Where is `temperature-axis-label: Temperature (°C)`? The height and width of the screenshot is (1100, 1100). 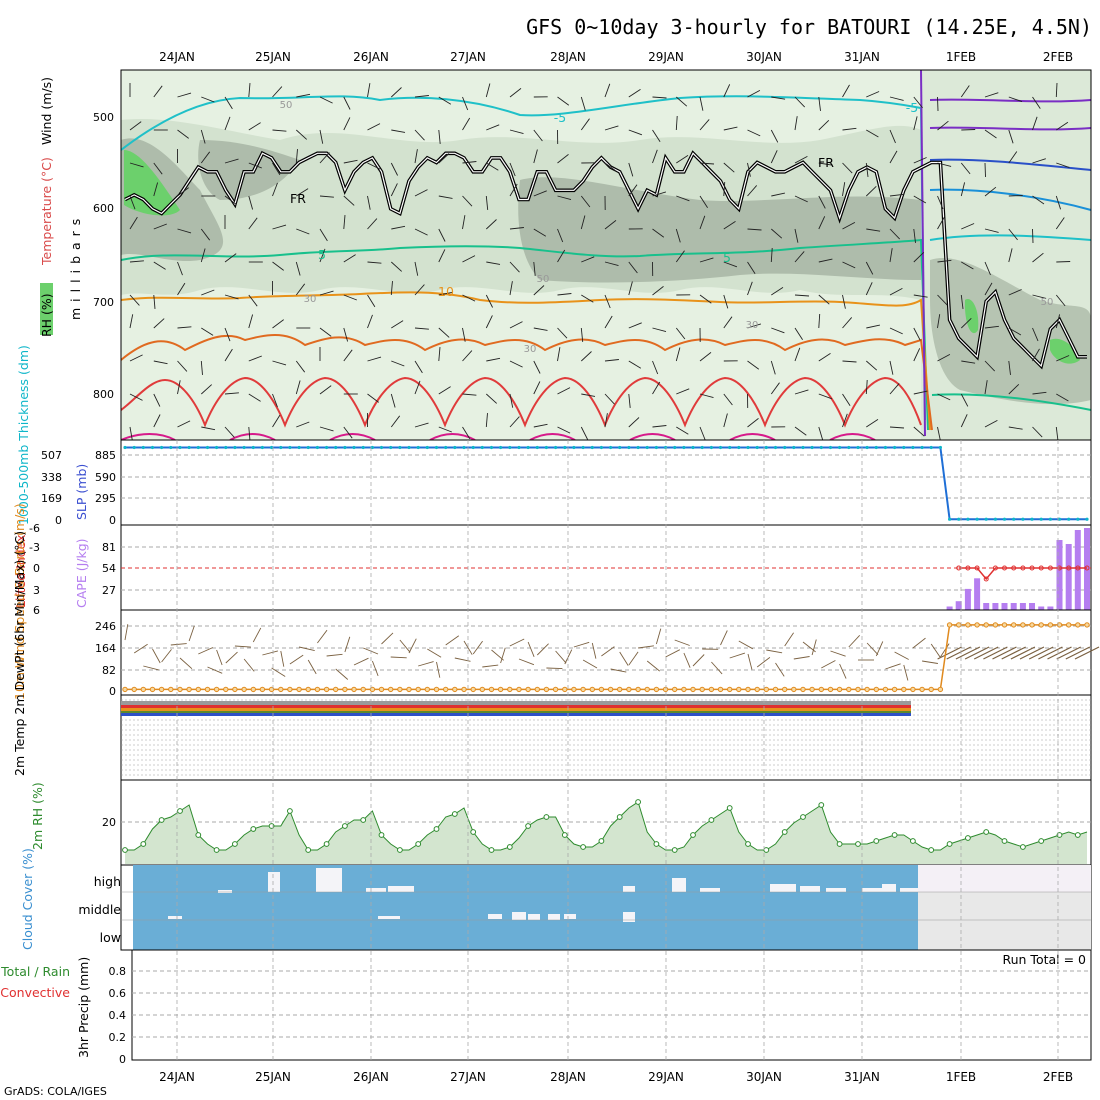
temperature-axis-label: Temperature (°C) is located at coordinates (46, 211).